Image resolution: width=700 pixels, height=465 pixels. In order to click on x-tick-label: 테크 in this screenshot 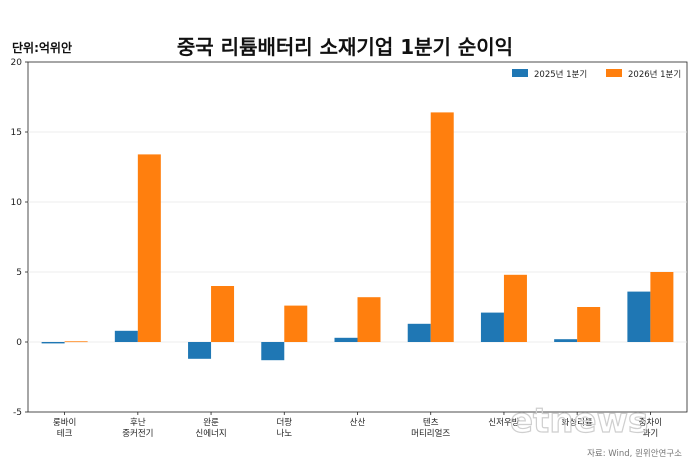, I will do `click(65, 434)`.